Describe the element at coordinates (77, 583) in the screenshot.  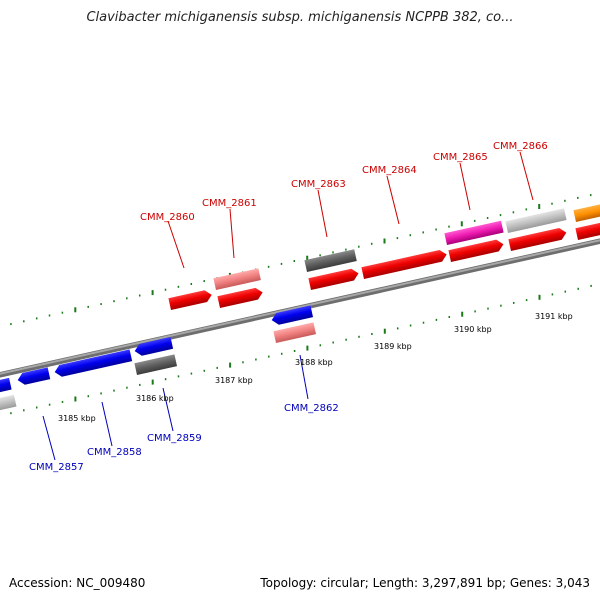
I see `accession-text: Accession: NC_009480` at that location.